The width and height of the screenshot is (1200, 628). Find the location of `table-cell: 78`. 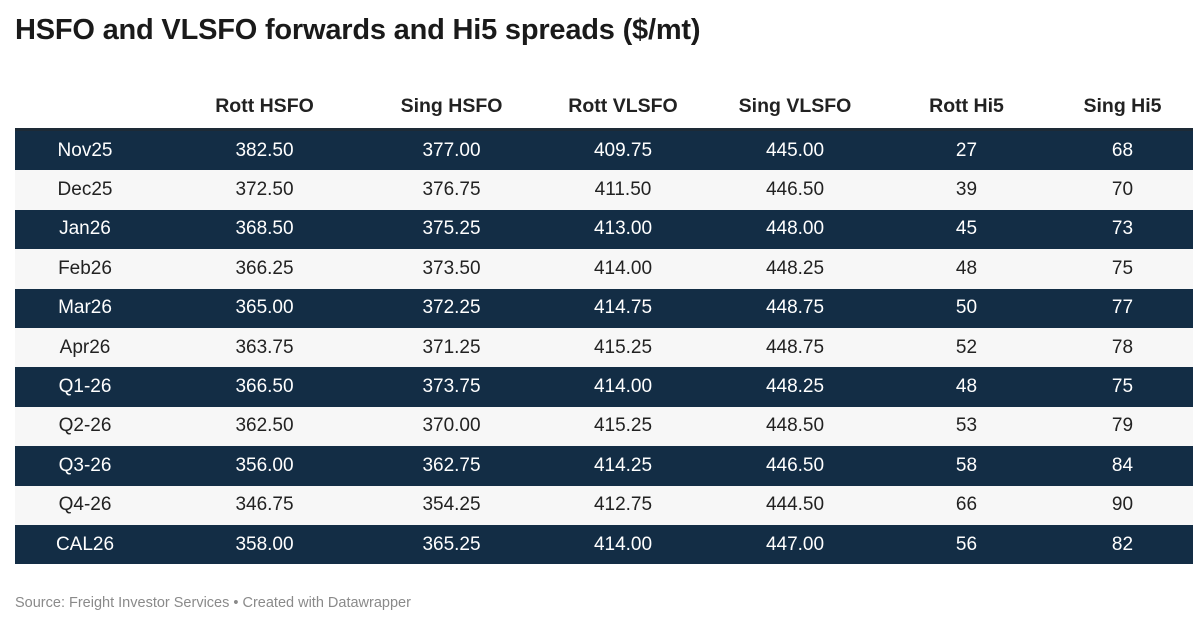

table-cell: 78 is located at coordinates (1122, 347).